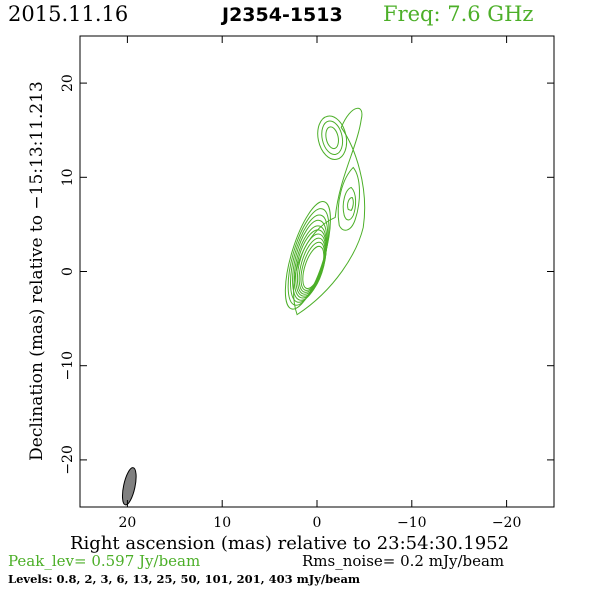 The height and width of the screenshot is (590, 590). What do you see at coordinates (68, 177) in the screenshot?
I see `y-tick-label: 10` at bounding box center [68, 177].